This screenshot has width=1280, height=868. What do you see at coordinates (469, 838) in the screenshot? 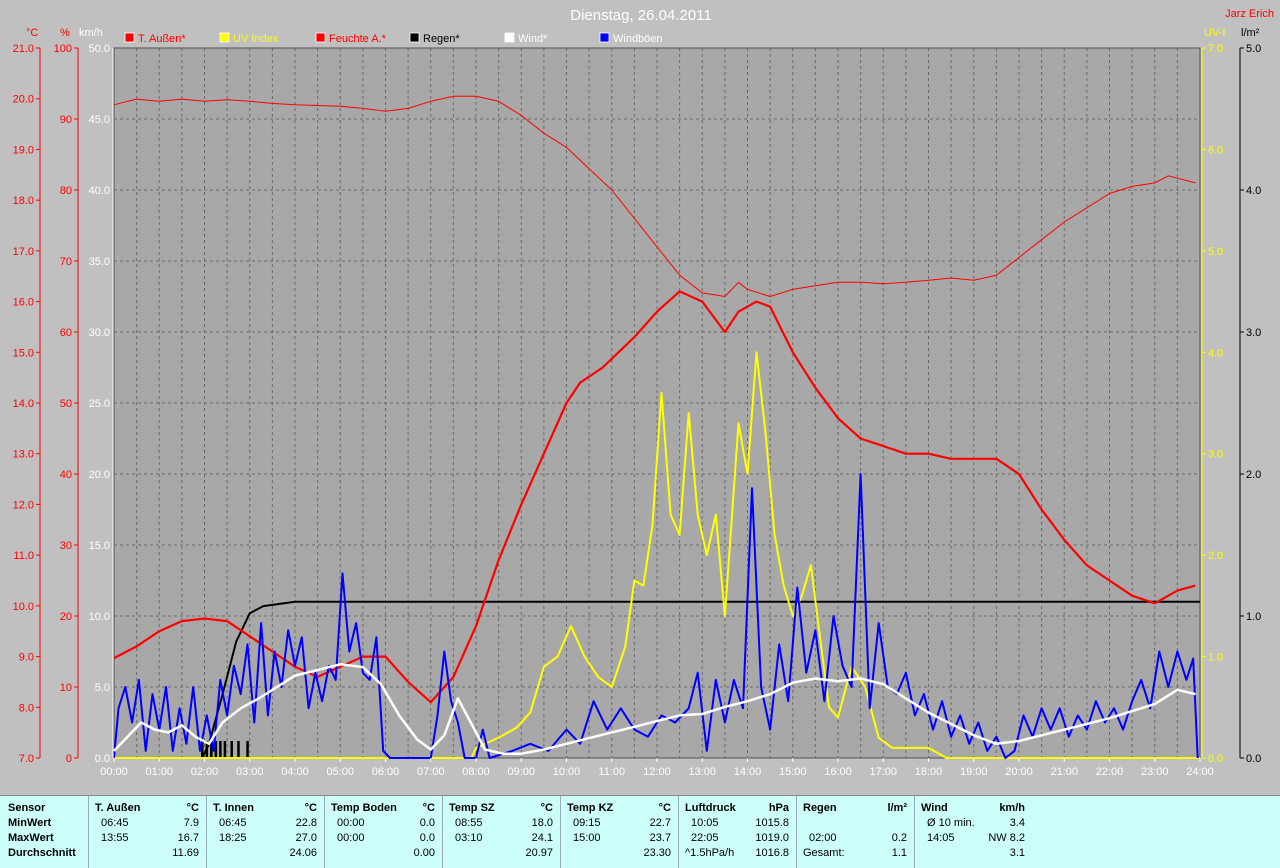
I see `stats-time: 03:10` at bounding box center [469, 838].